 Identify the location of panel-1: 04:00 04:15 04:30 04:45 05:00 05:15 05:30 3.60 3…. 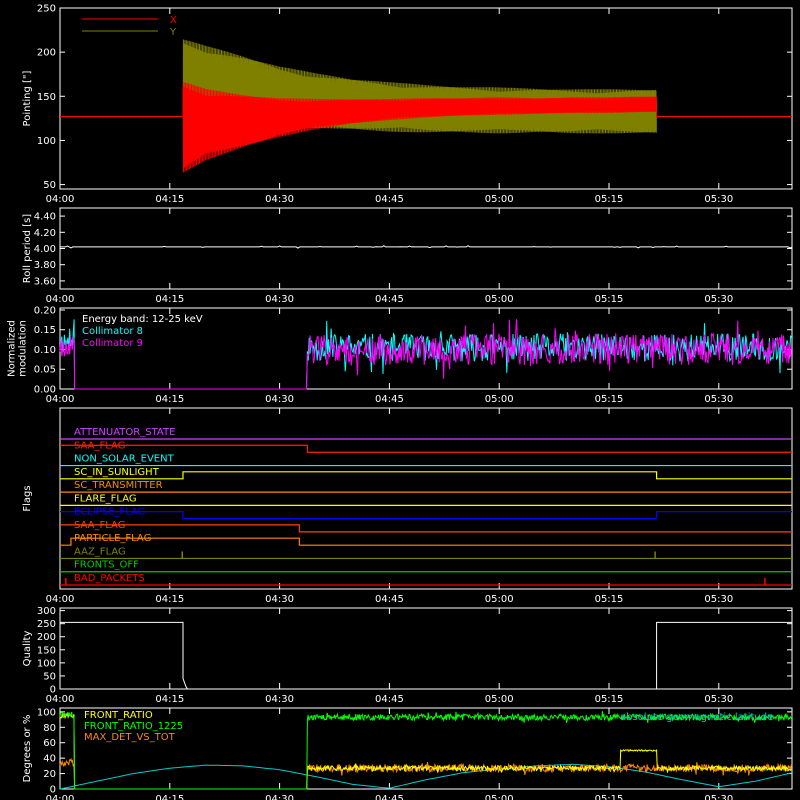
(407, 256).